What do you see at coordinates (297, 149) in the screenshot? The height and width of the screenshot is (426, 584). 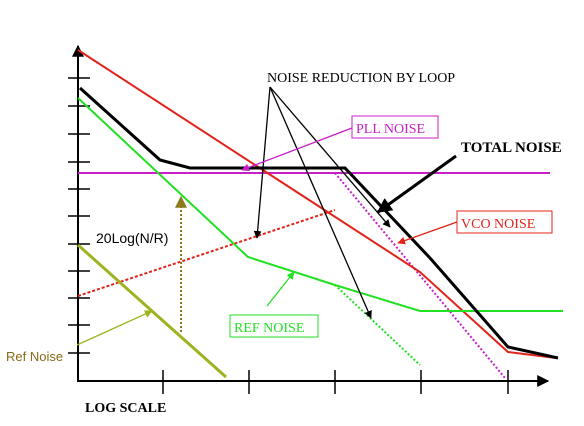 I see `pll-noise-pointer` at bounding box center [297, 149].